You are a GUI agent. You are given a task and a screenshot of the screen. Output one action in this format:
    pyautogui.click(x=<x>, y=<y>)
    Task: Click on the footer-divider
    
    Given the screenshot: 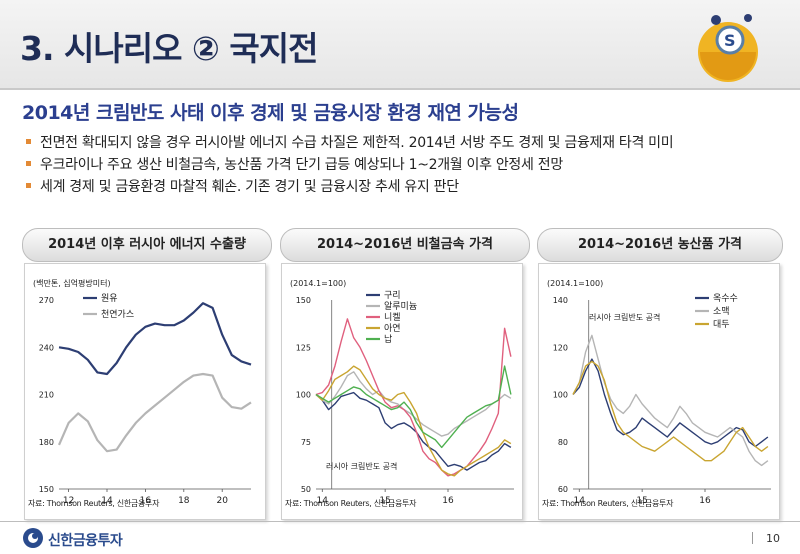 What is the action you would take?
    pyautogui.click(x=400, y=521)
    